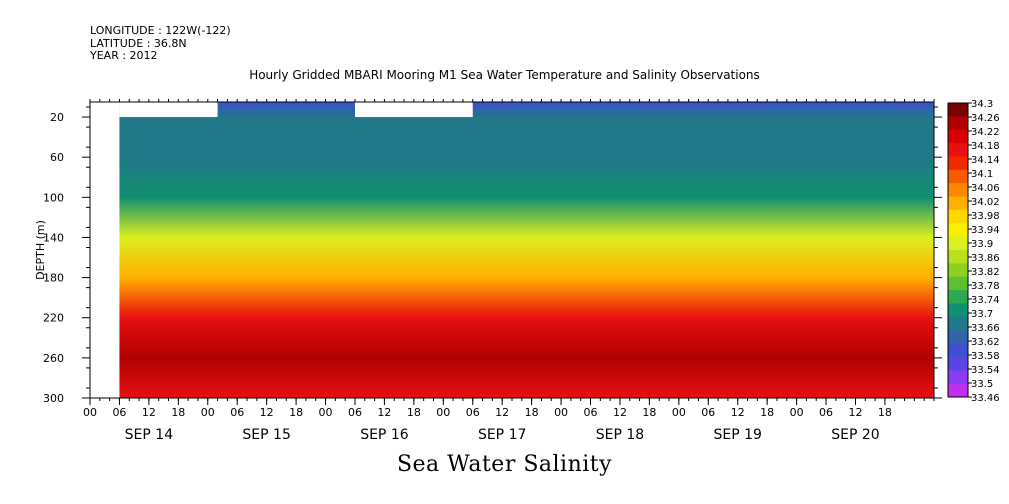 The height and width of the screenshot is (504, 1009). I want to click on colorbar-label: 33.58, so click(985, 356).